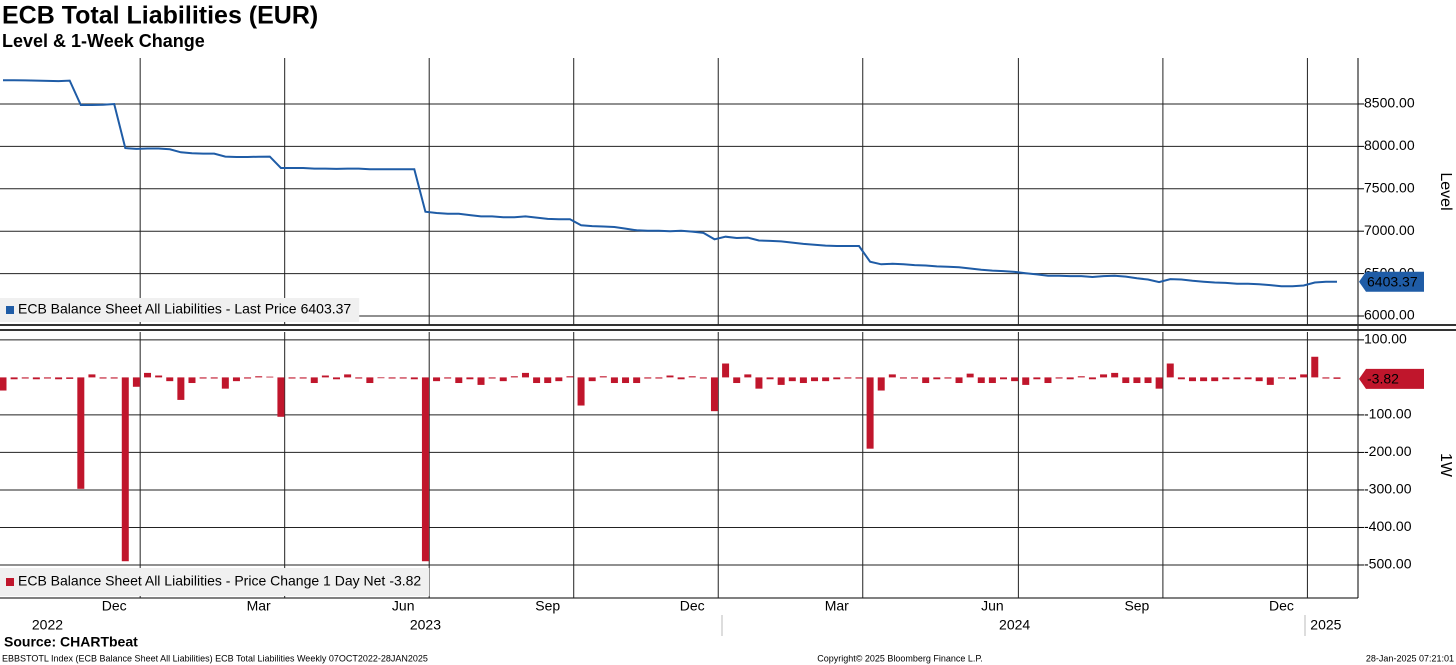 The height and width of the screenshot is (665, 1456). Describe the element at coordinates (405, 581) in the screenshot. I see `legend-value: -3.82` at that location.